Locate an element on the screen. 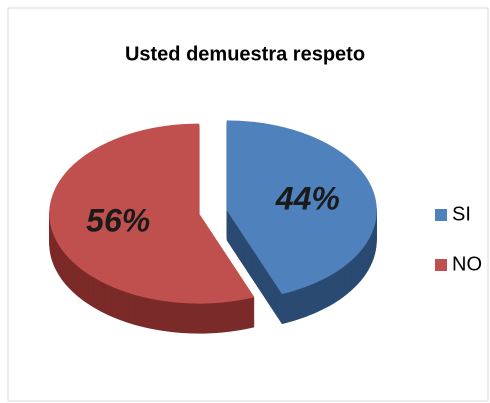 The width and height of the screenshot is (490, 403). slice is located at coordinates (301, 207).